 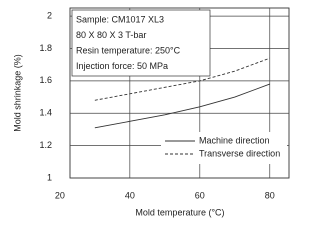 What do you see at coordinates (45, 145) in the screenshot?
I see `y-tick-label: 1.2` at bounding box center [45, 145].